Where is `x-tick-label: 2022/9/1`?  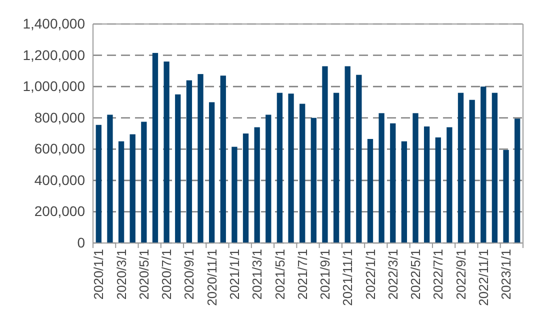 x-tick-label: 2022/9/1 is located at coordinates (460, 274).